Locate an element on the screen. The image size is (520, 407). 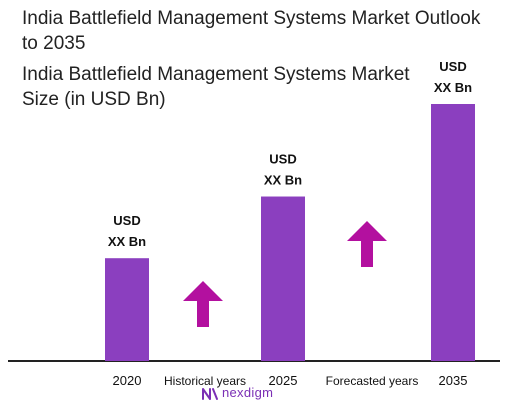
growth-arrow-icon-historical is located at coordinates (203, 304).